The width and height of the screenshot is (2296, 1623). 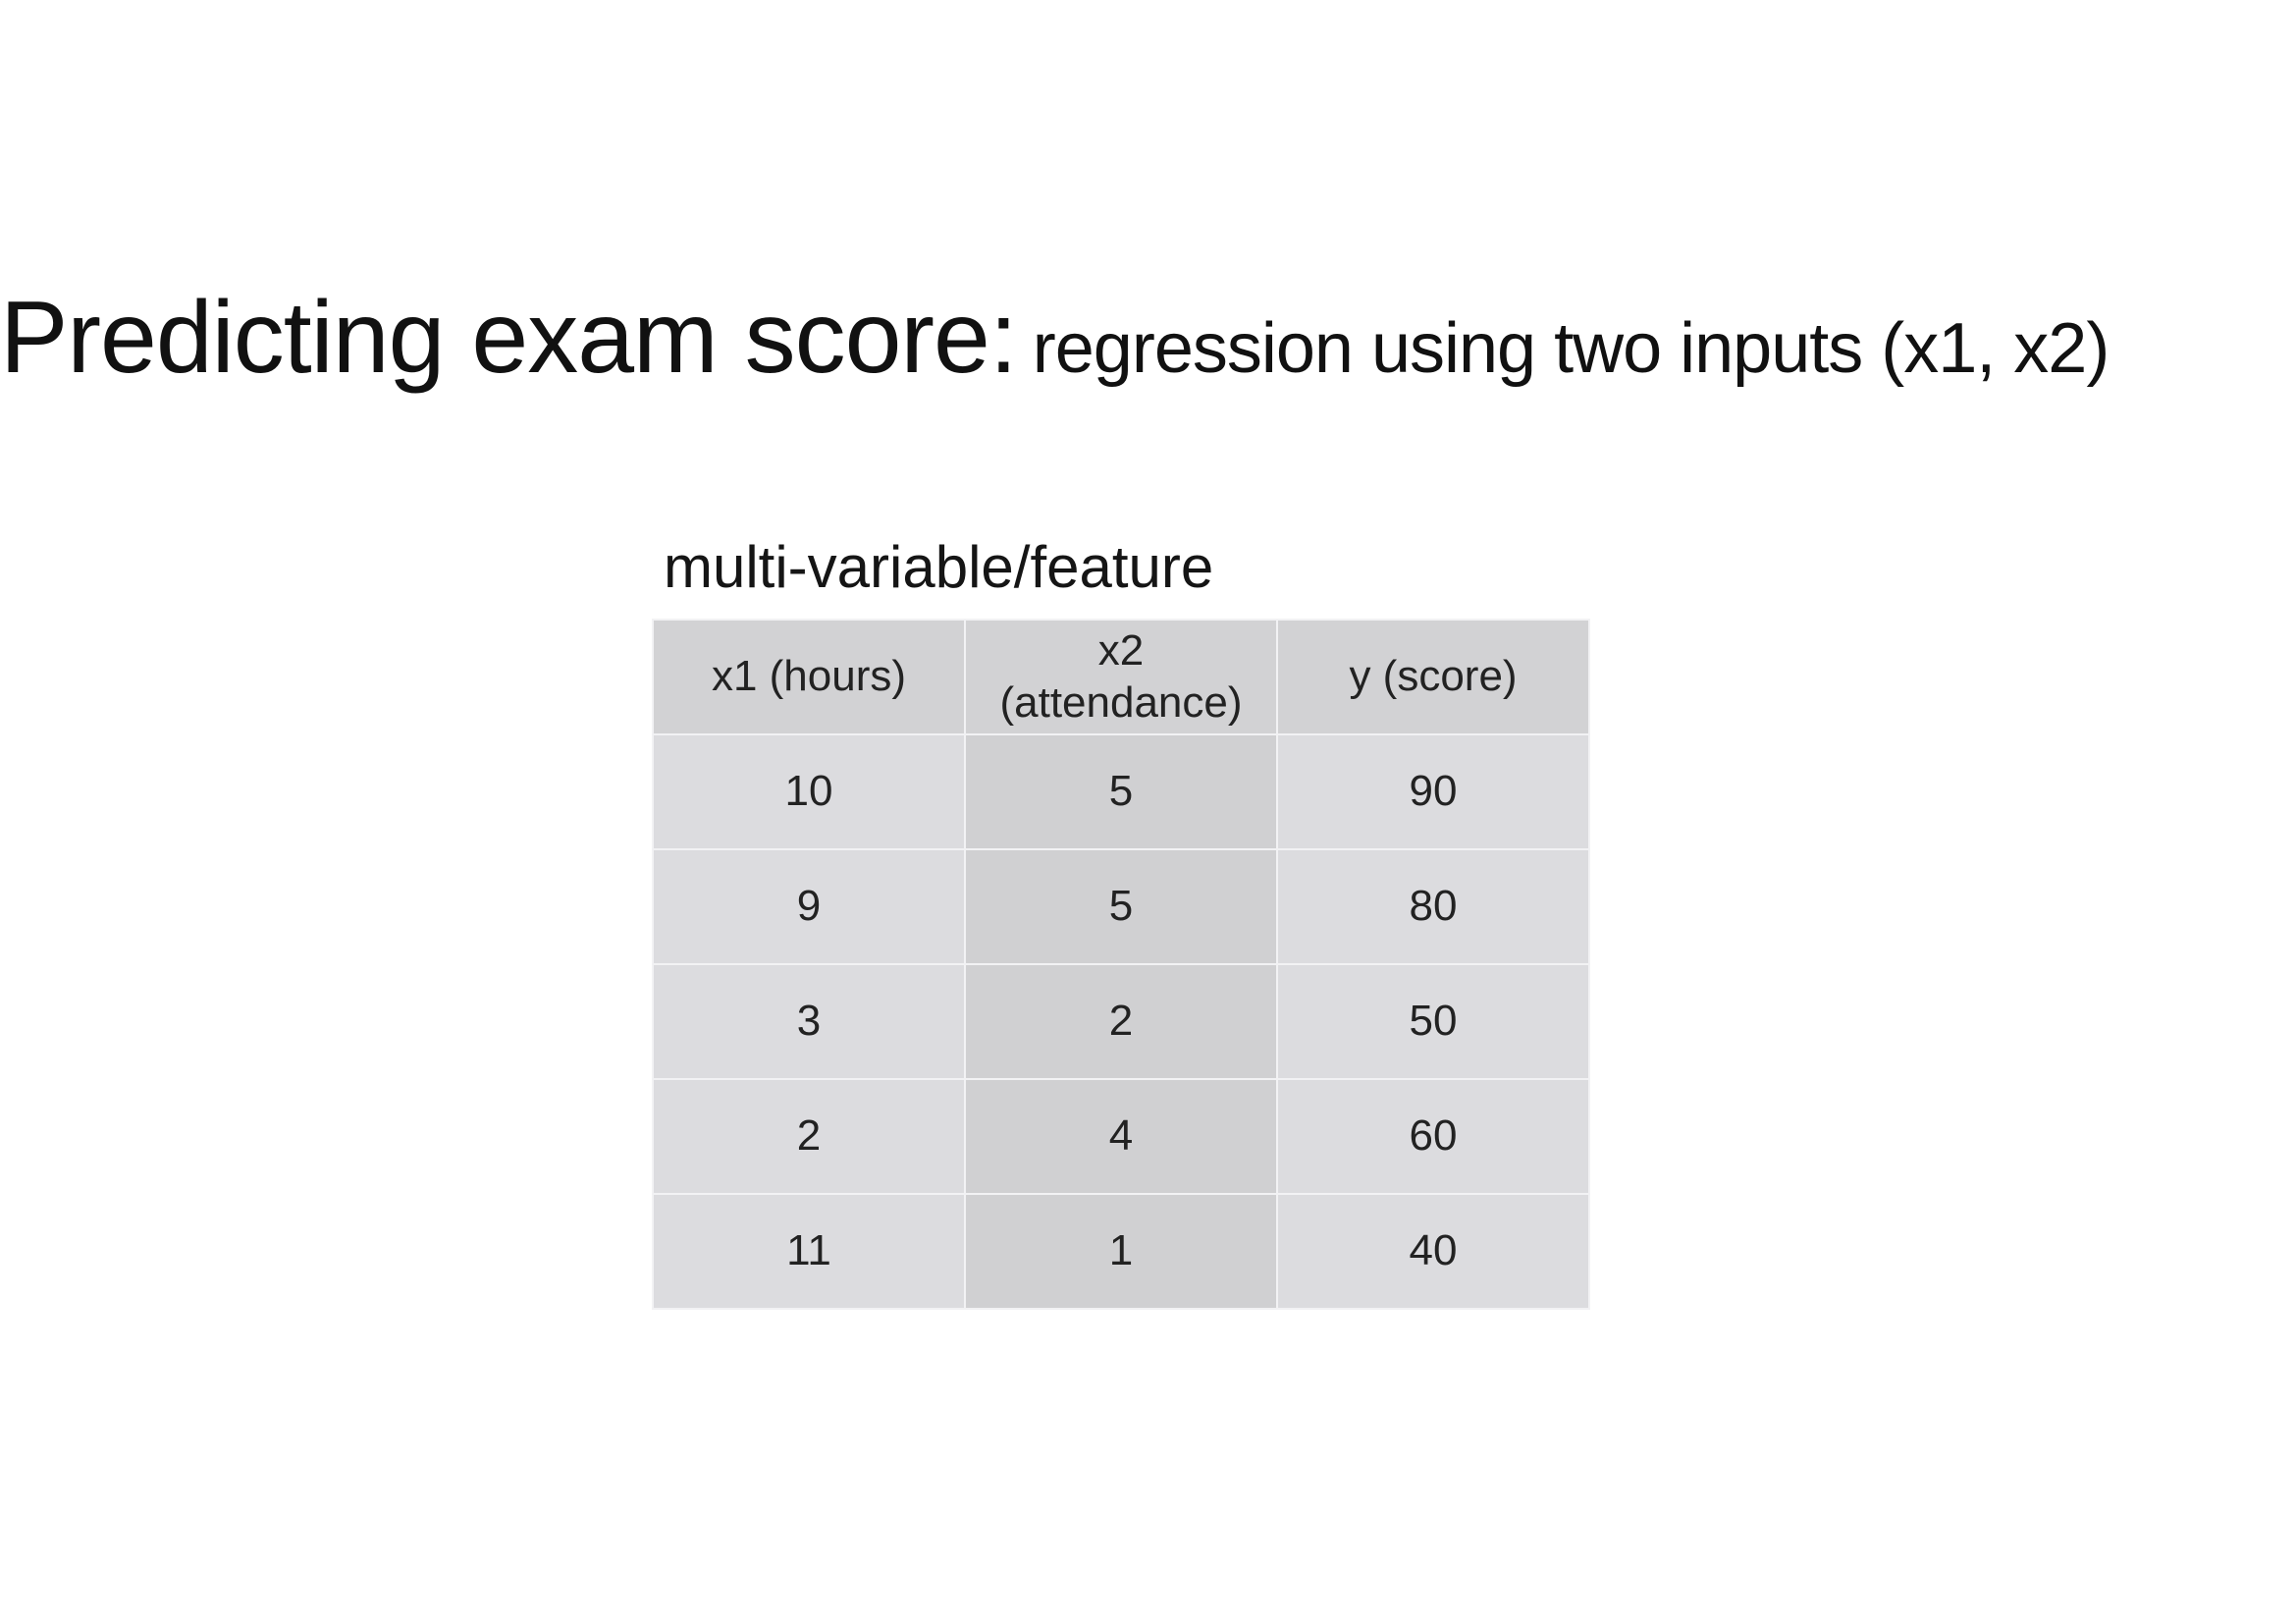 I want to click on cell-y: 50, so click(x=1433, y=1021).